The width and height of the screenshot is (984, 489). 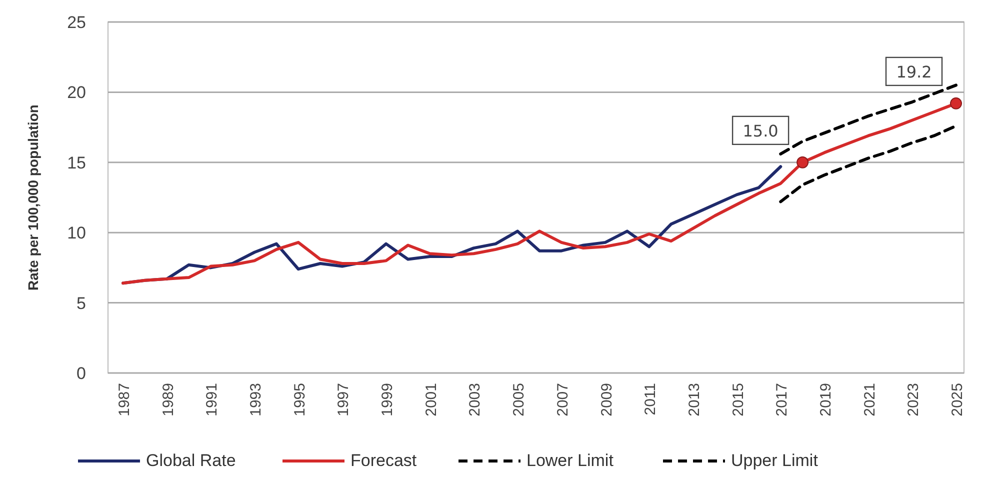 I want to click on x-tick-label: 1993, so click(x=256, y=399).